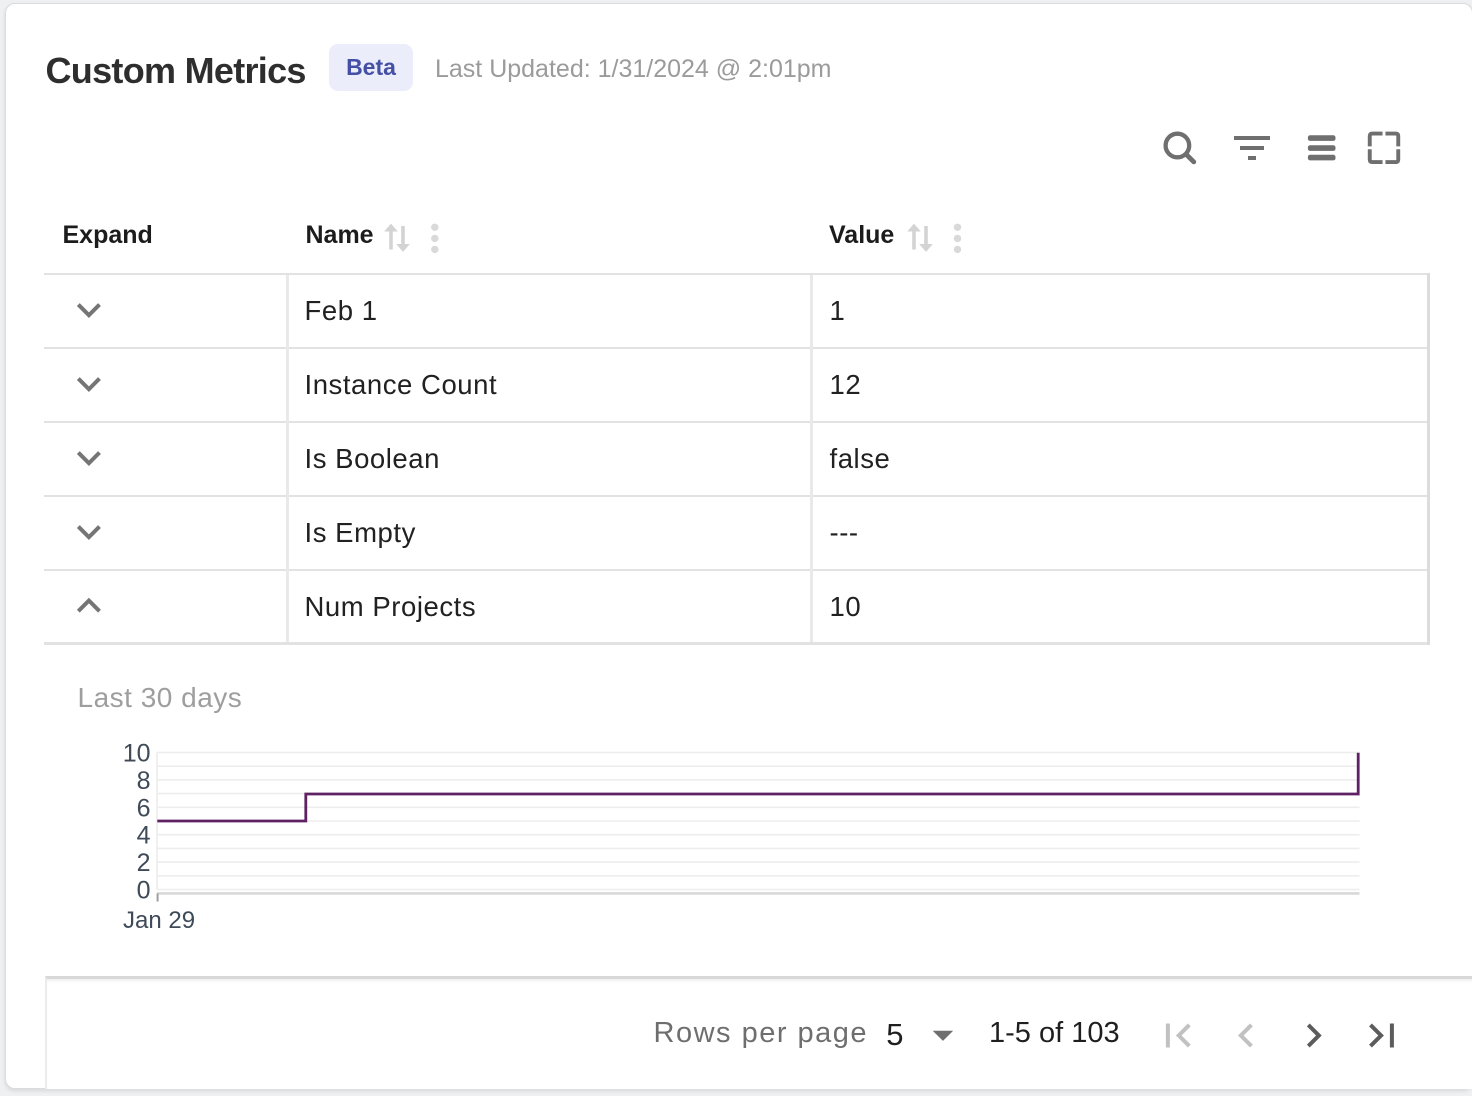 This screenshot has height=1096, width=1472. I want to click on svg-text: Jan 29, so click(159, 920).